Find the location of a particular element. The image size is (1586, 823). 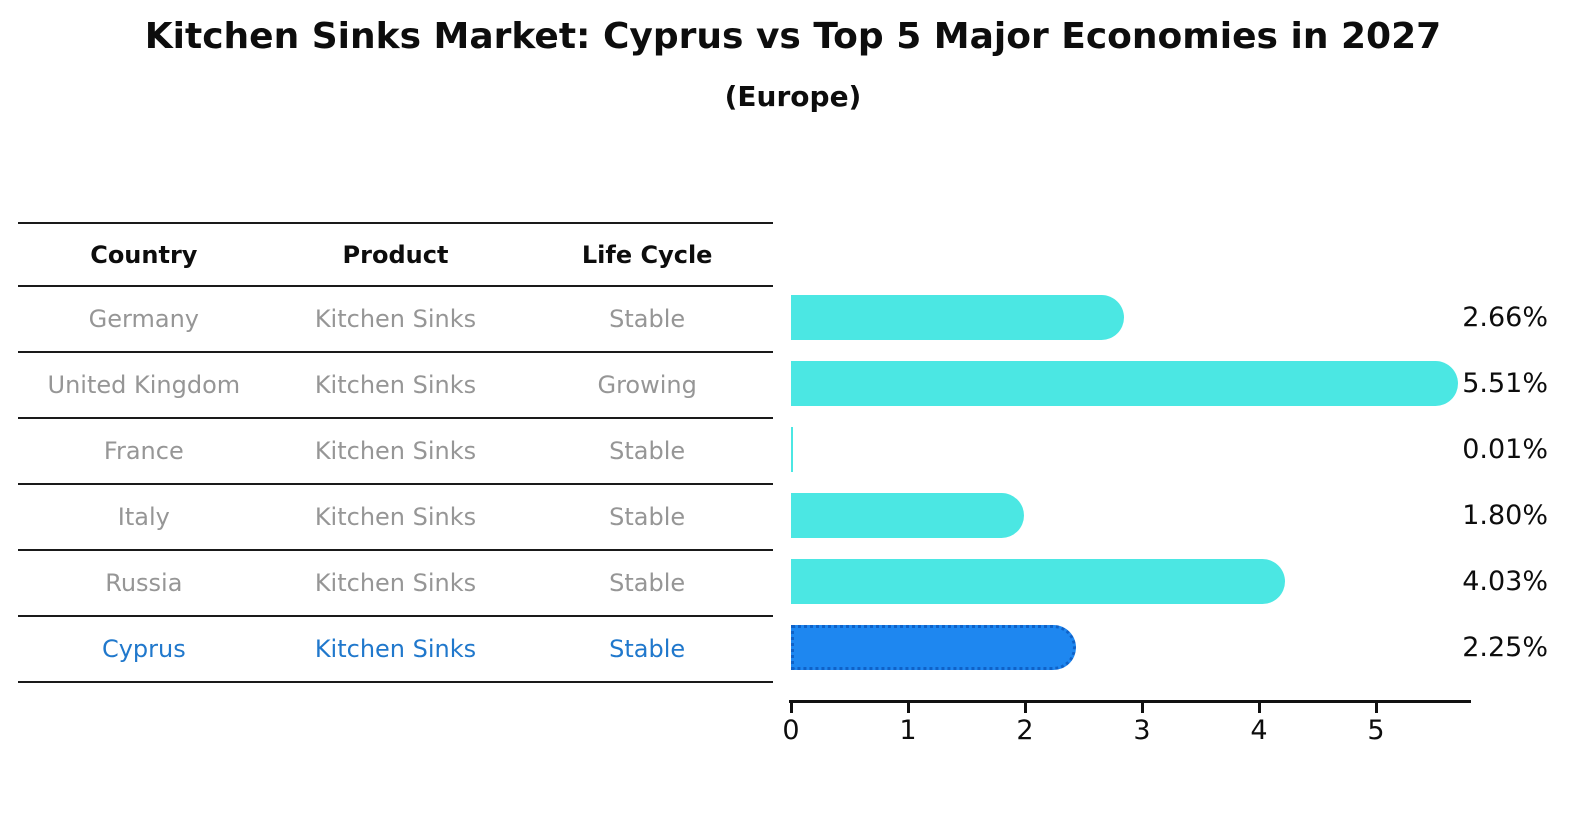

cell-lifecycle: Growing is located at coordinates (647, 385).